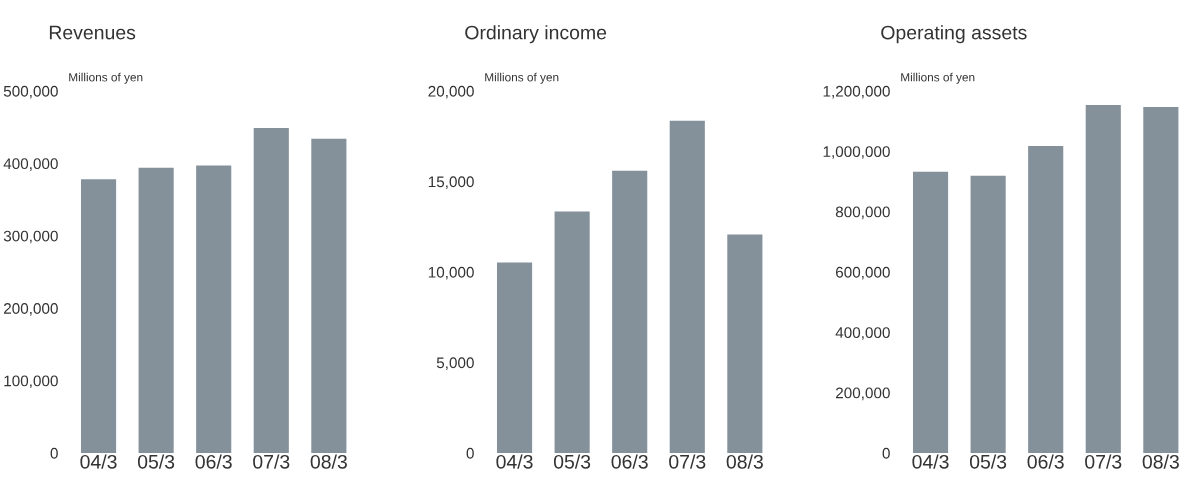 Image resolution: width=1181 pixels, height=482 pixels. I want to click on y-tick-label: 5,000, so click(455, 363).